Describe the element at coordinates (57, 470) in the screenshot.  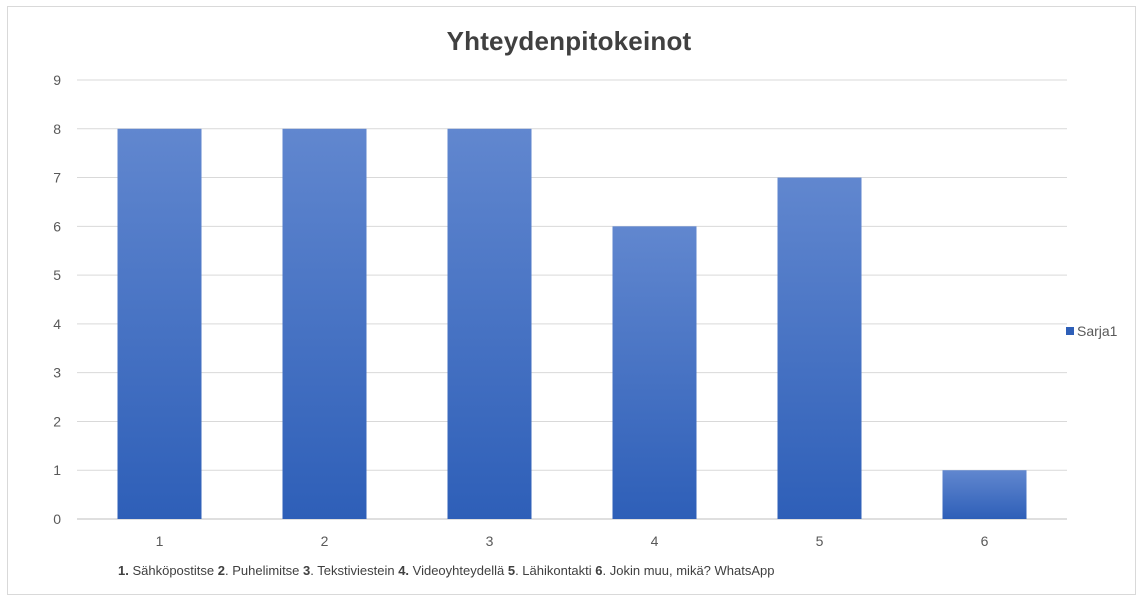
I see `y-tick-label: 1` at that location.